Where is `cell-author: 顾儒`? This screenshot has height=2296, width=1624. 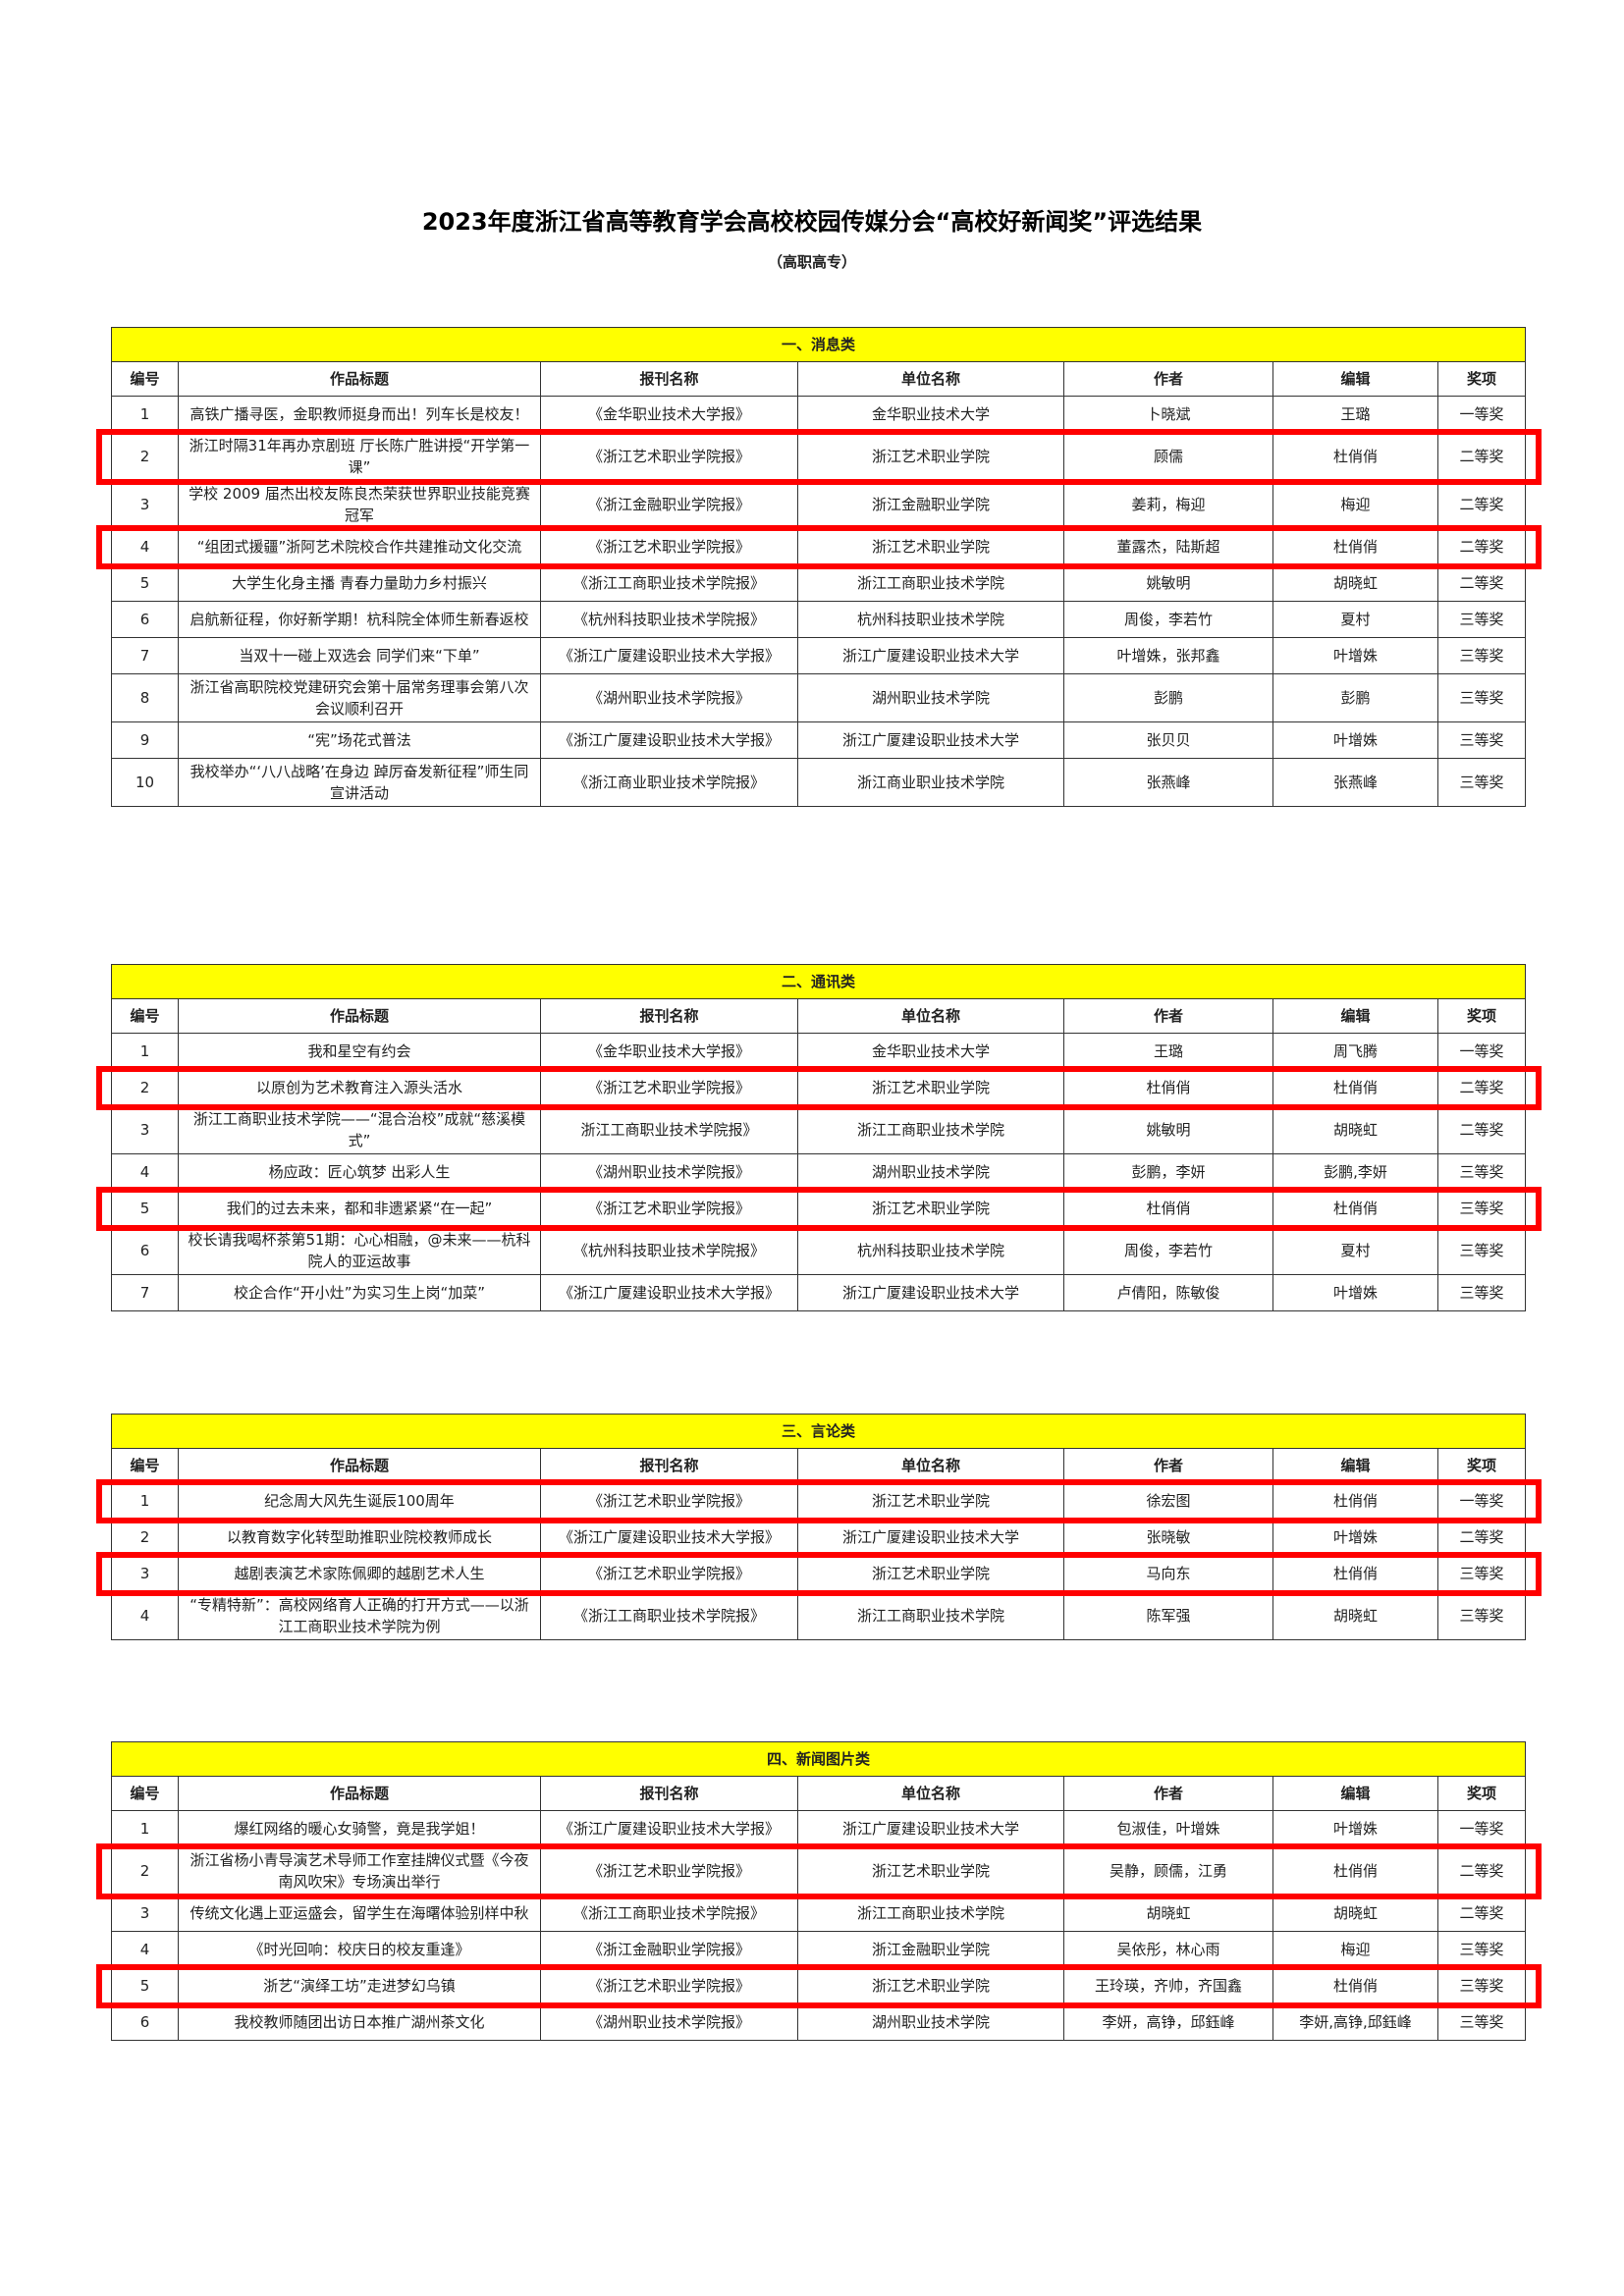 cell-author: 顾儒 is located at coordinates (1168, 456).